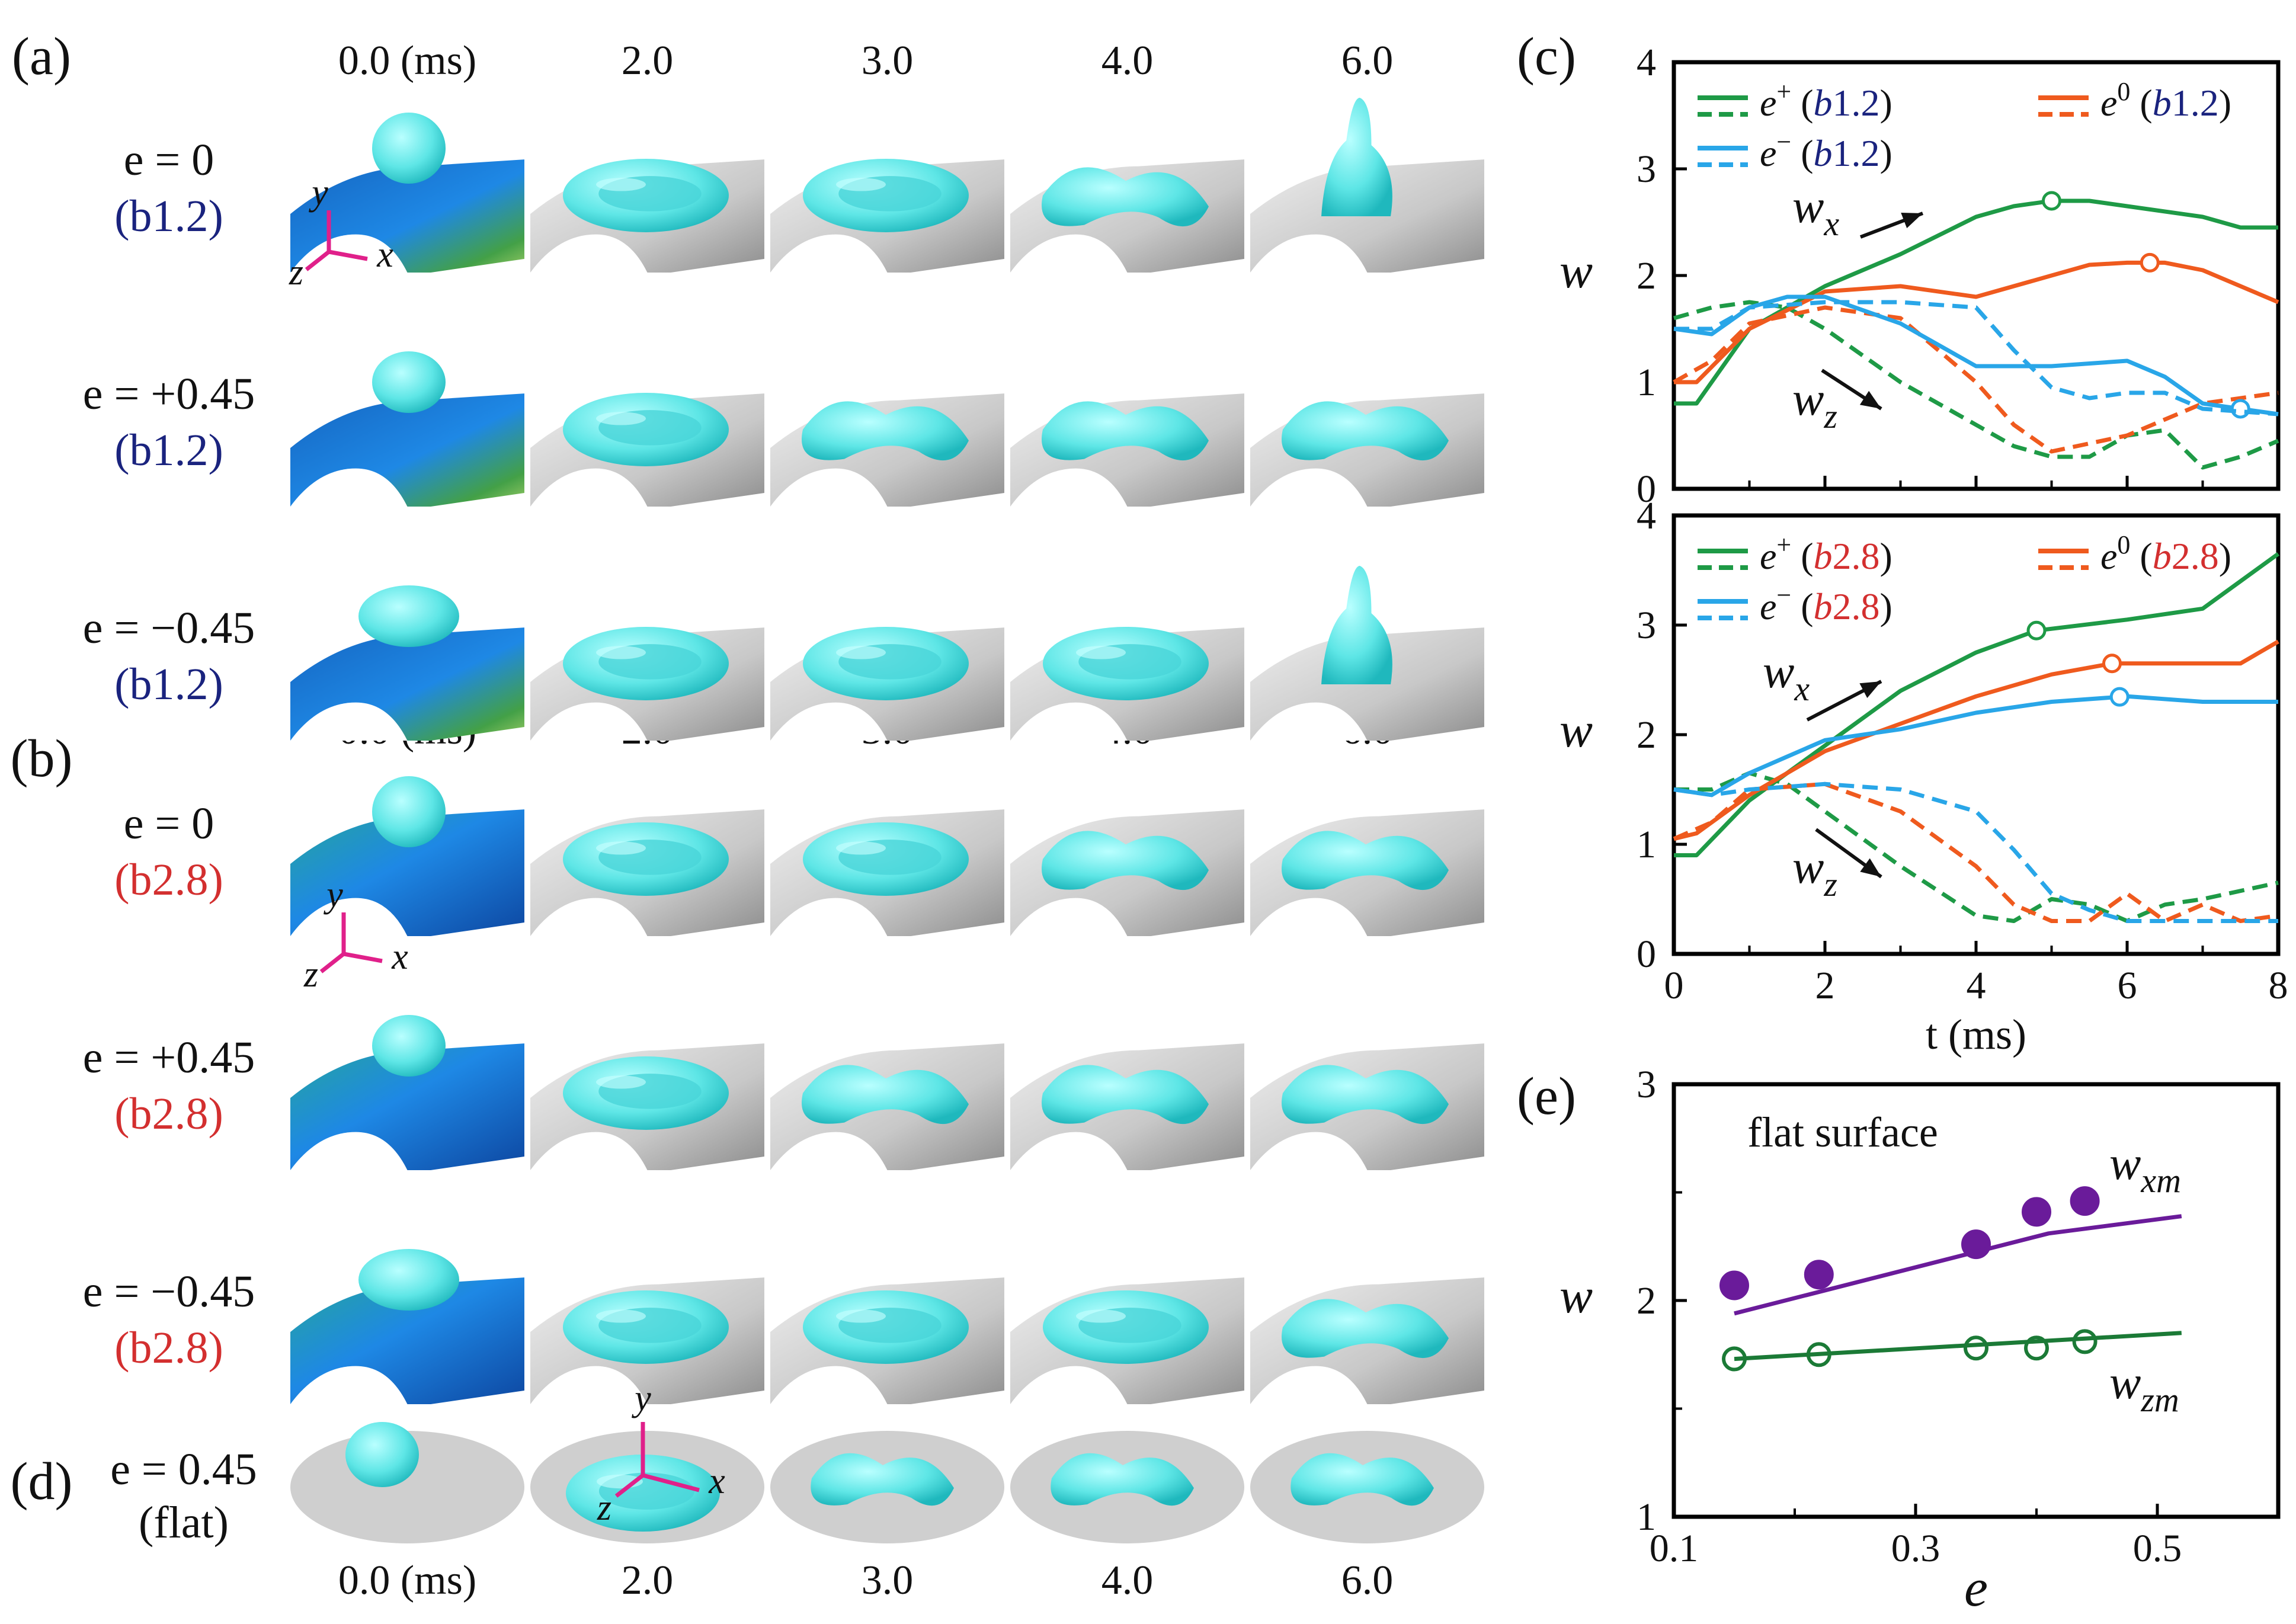  What do you see at coordinates (42, 759) in the screenshot?
I see `panel-label-b: (b)` at bounding box center [42, 759].